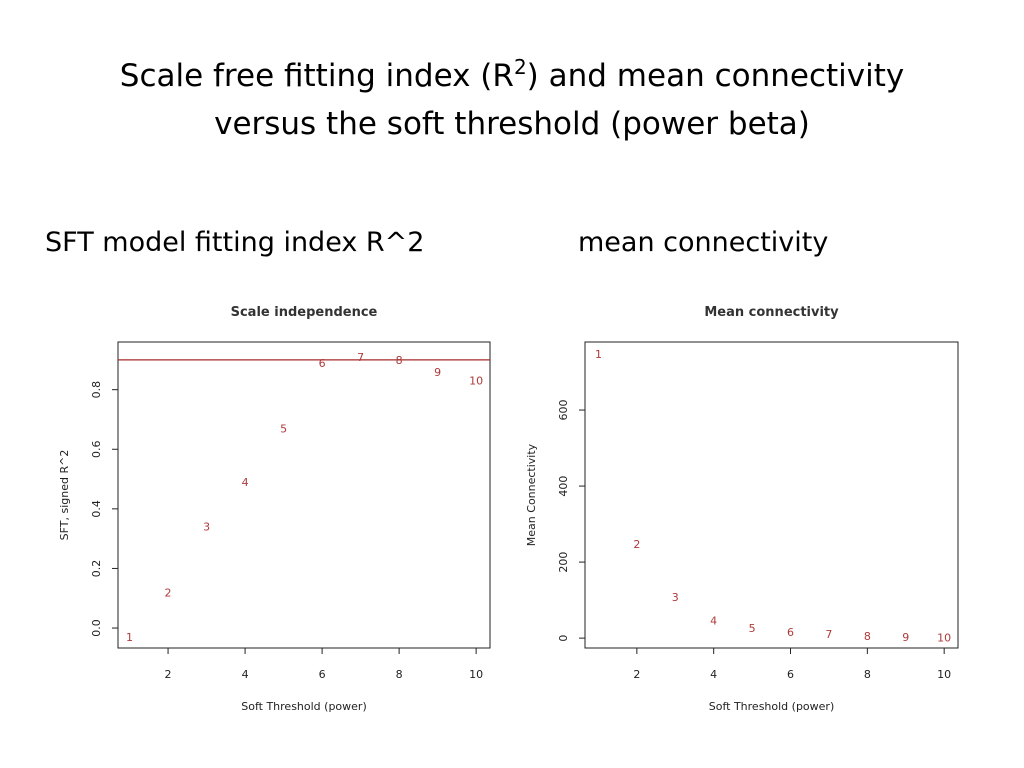 The width and height of the screenshot is (1024, 768). Describe the element at coordinates (64, 495) in the screenshot. I see `y-axis-label: SFT, signed R^2` at that location.